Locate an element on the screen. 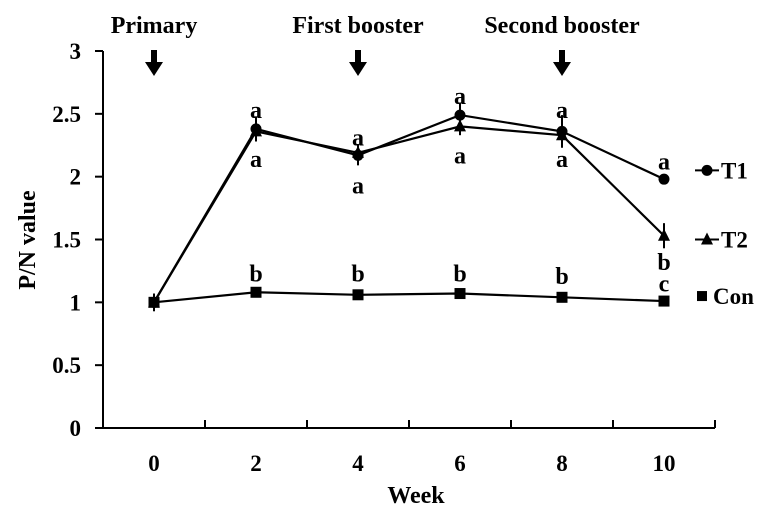 The height and width of the screenshot is (510, 766). legend-label: Con is located at coordinates (733, 296).